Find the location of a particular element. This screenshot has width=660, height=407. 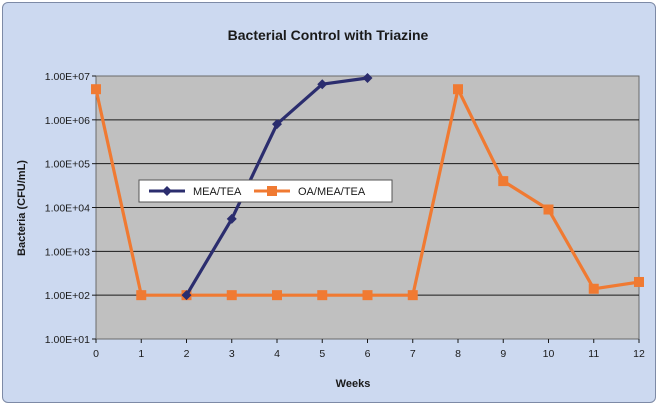

y-tick-label: 1.00E+01 is located at coordinates (67, 340).